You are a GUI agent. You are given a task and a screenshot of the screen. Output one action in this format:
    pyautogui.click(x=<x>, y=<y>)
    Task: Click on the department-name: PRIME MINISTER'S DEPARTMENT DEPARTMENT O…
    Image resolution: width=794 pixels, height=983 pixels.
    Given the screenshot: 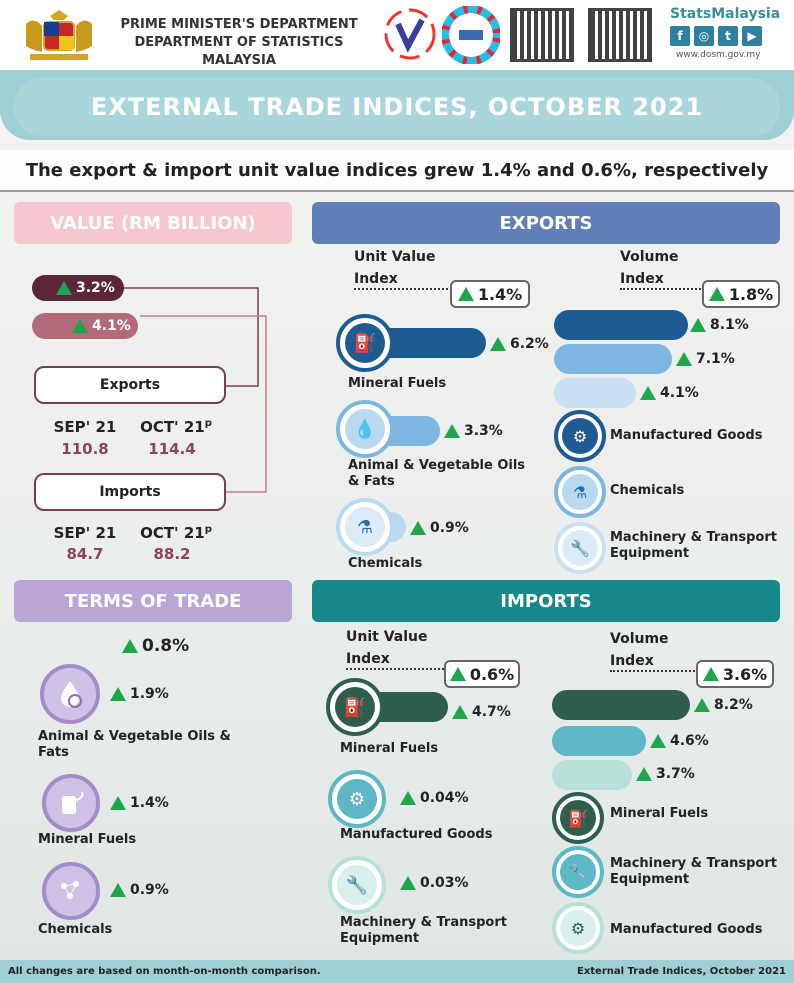 What is the action you would take?
    pyautogui.click(x=239, y=42)
    